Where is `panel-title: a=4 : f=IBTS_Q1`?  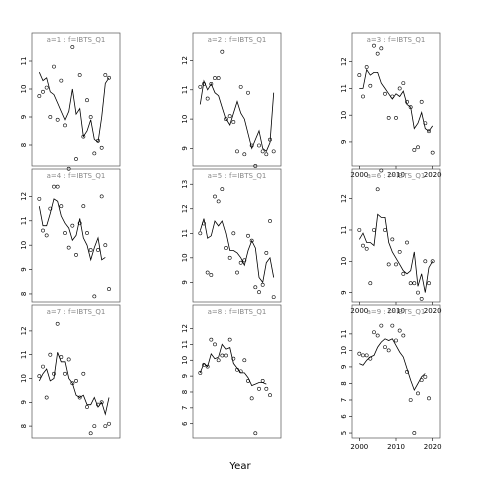
panel-title: a=4 : f=IBTS_Q1 is located at coordinates (76, 176).